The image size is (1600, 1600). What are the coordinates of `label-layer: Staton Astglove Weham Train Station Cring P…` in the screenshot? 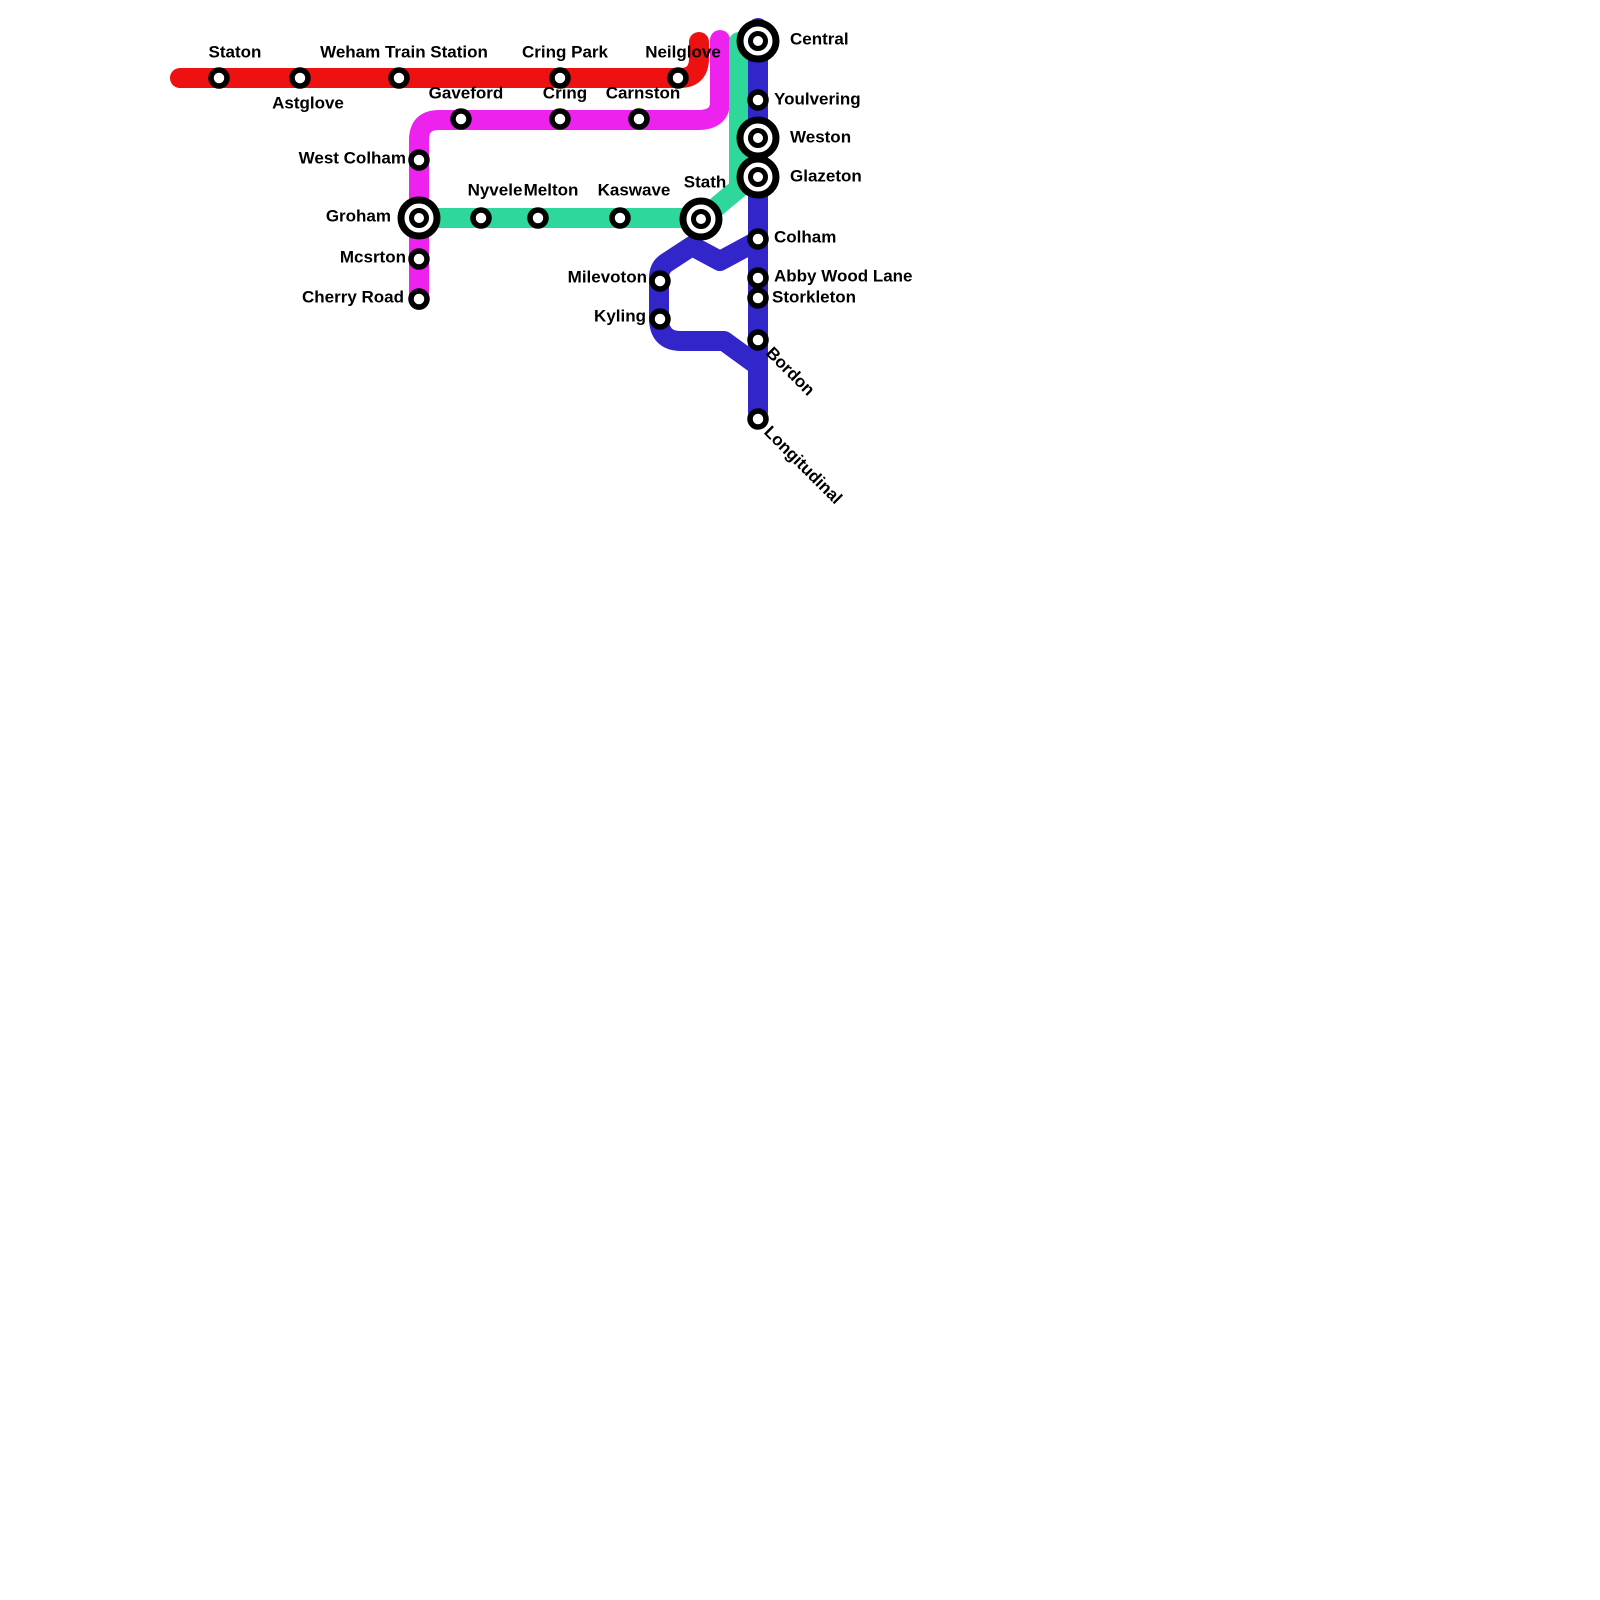 It's located at (561, 269).